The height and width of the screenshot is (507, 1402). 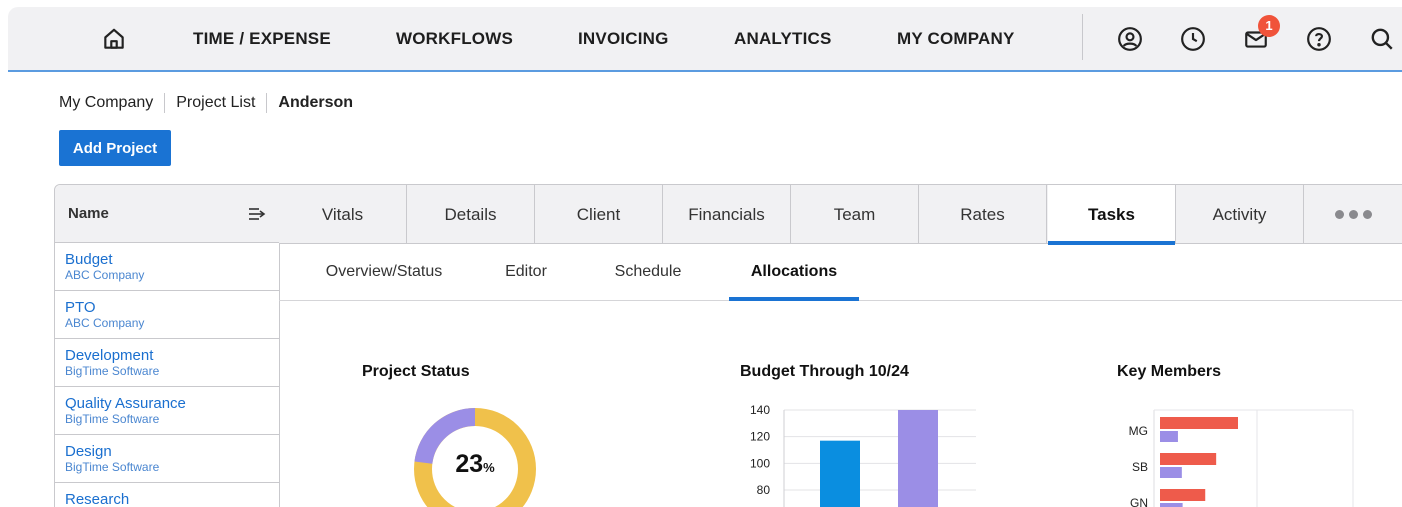 What do you see at coordinates (125, 403) in the screenshot?
I see `project-name: Quality Assurance` at bounding box center [125, 403].